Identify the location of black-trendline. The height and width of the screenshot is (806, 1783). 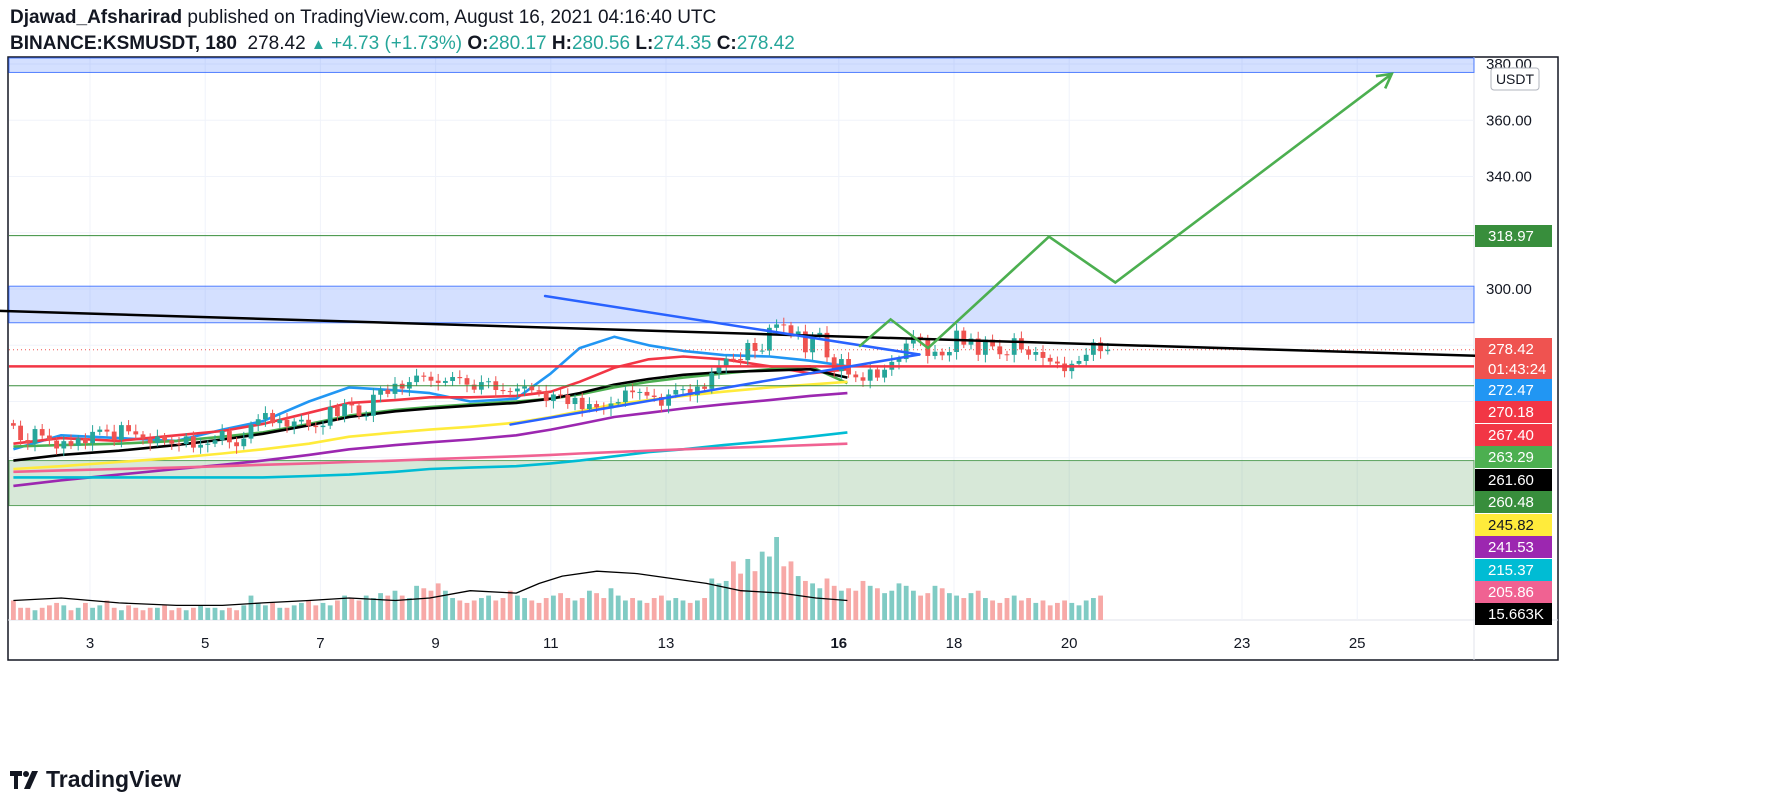
(769, 334).